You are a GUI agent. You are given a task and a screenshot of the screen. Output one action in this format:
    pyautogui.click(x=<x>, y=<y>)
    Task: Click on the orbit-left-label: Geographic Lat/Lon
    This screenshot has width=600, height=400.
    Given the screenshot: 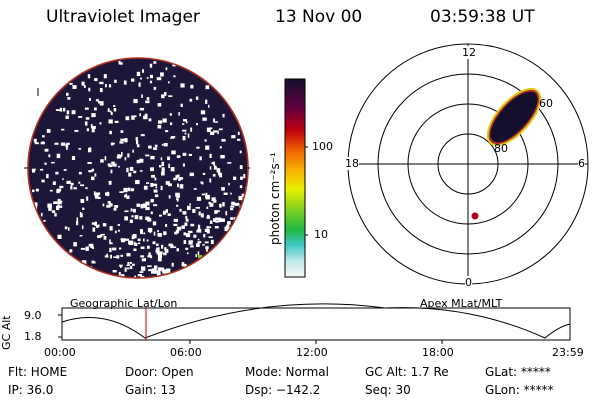 What is the action you would take?
    pyautogui.click(x=124, y=303)
    